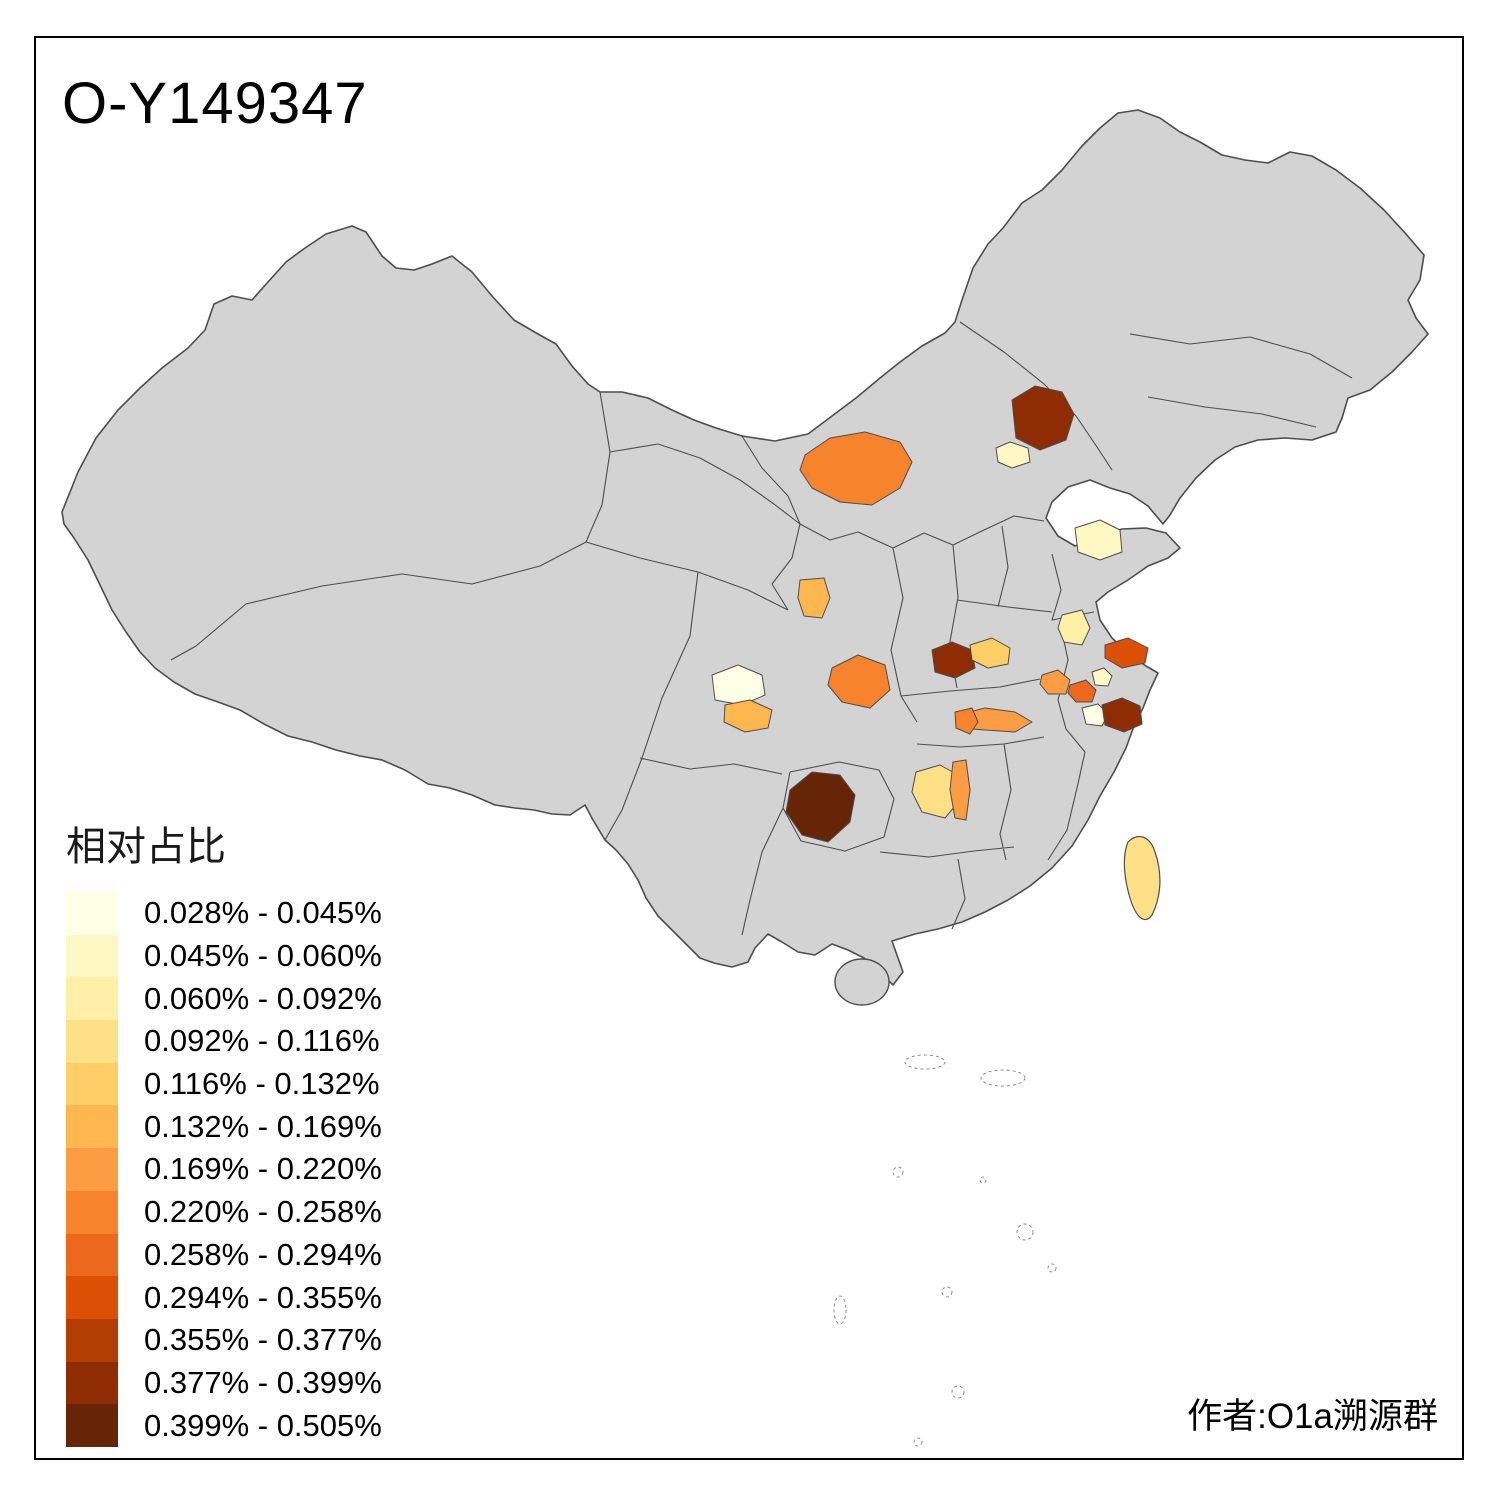  What do you see at coordinates (945, 1250) in the screenshot?
I see `south-china-sea-islets` at bounding box center [945, 1250].